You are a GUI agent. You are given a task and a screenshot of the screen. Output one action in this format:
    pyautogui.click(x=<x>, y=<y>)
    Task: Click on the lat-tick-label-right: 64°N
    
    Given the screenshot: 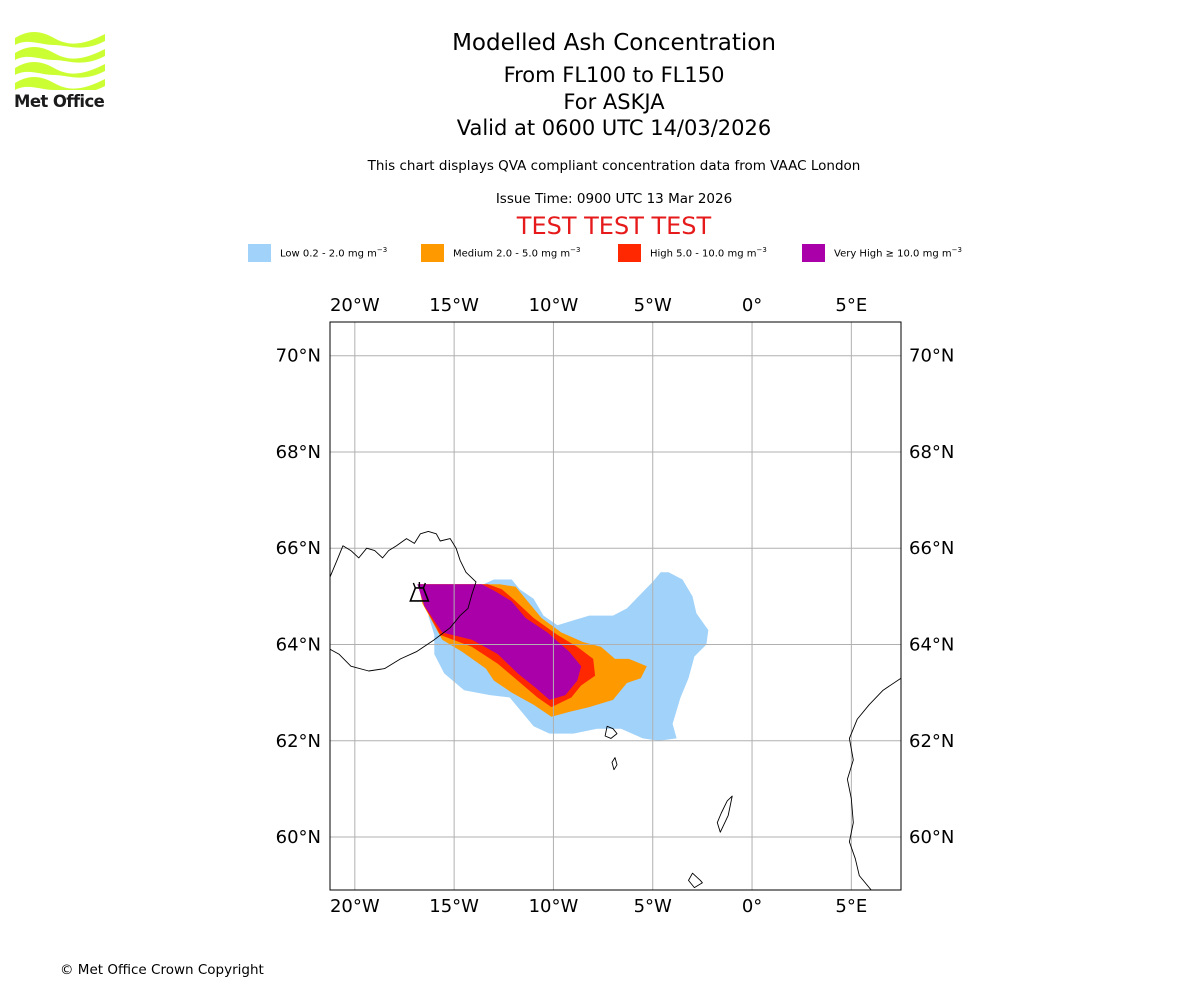 What is the action you would take?
    pyautogui.click(x=931, y=645)
    